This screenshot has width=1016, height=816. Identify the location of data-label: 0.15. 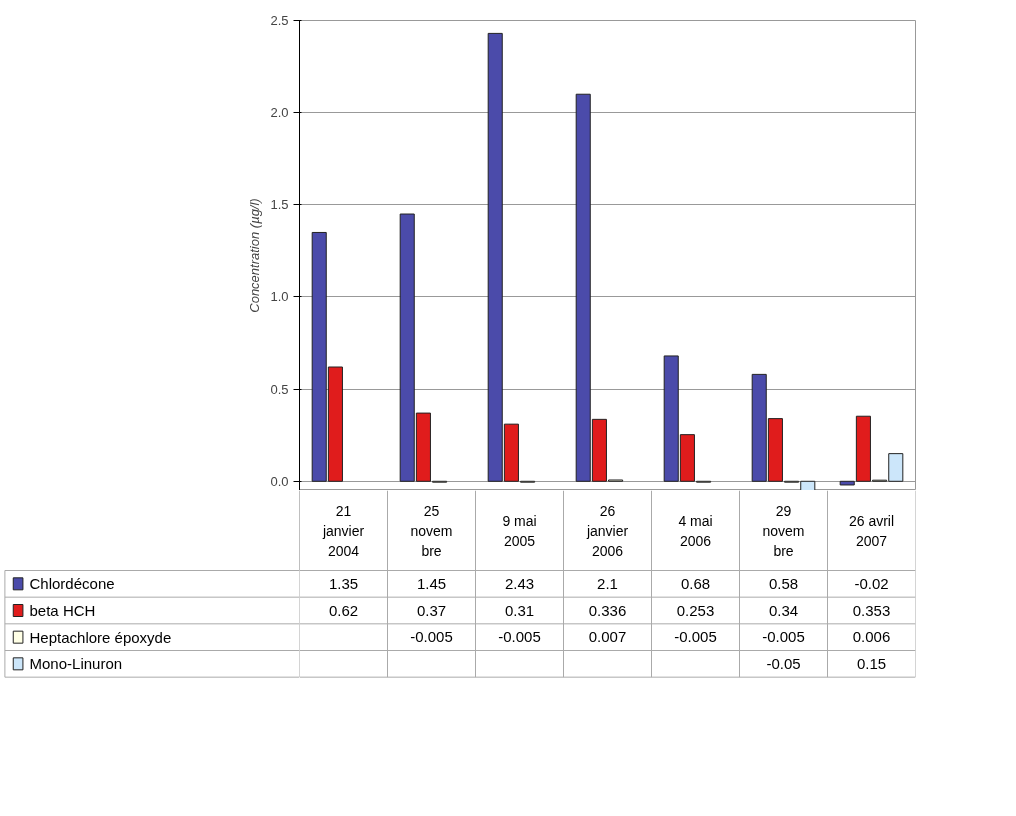
(871, 663).